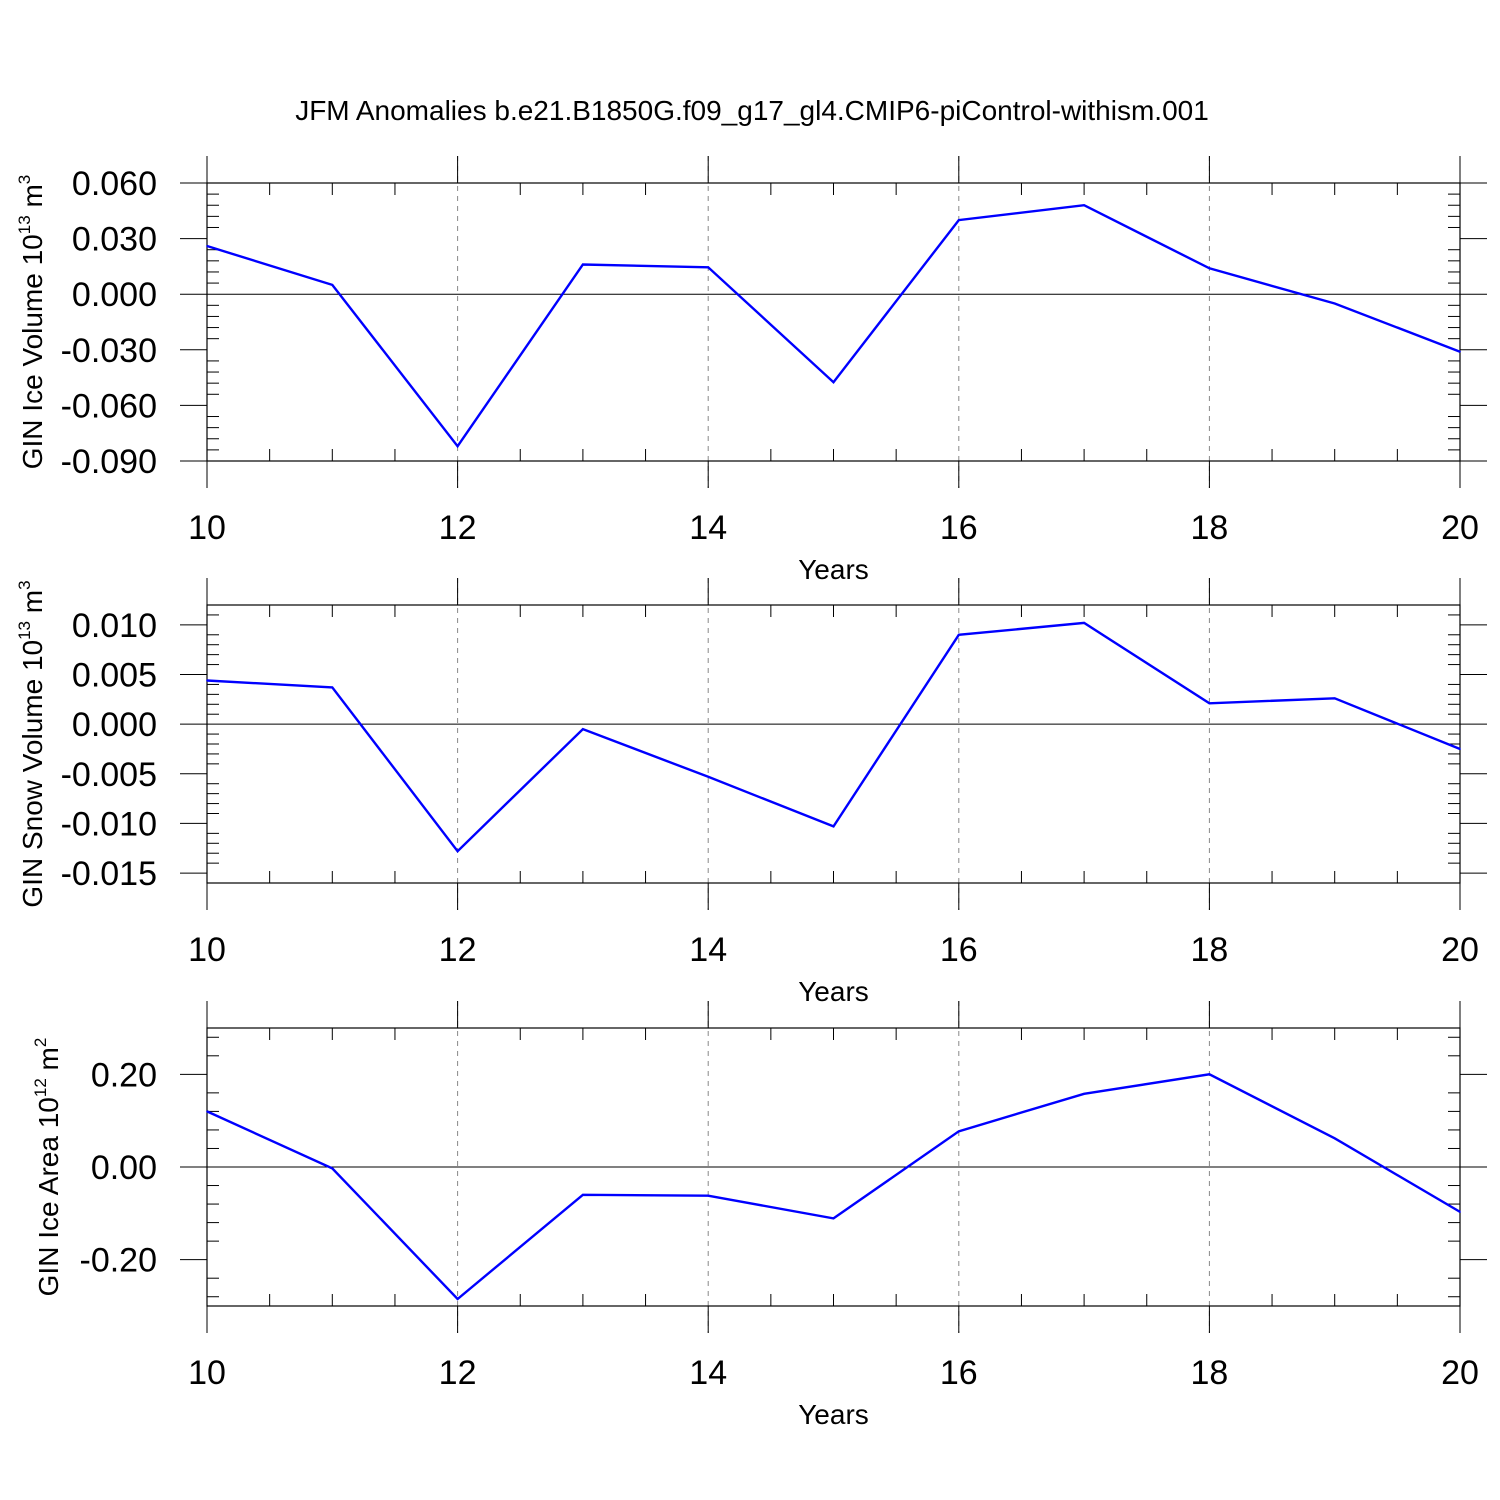  Describe the element at coordinates (48, 1196) in the screenshot. I see `y-axis-title-text: GIN Ice Area 10` at that location.